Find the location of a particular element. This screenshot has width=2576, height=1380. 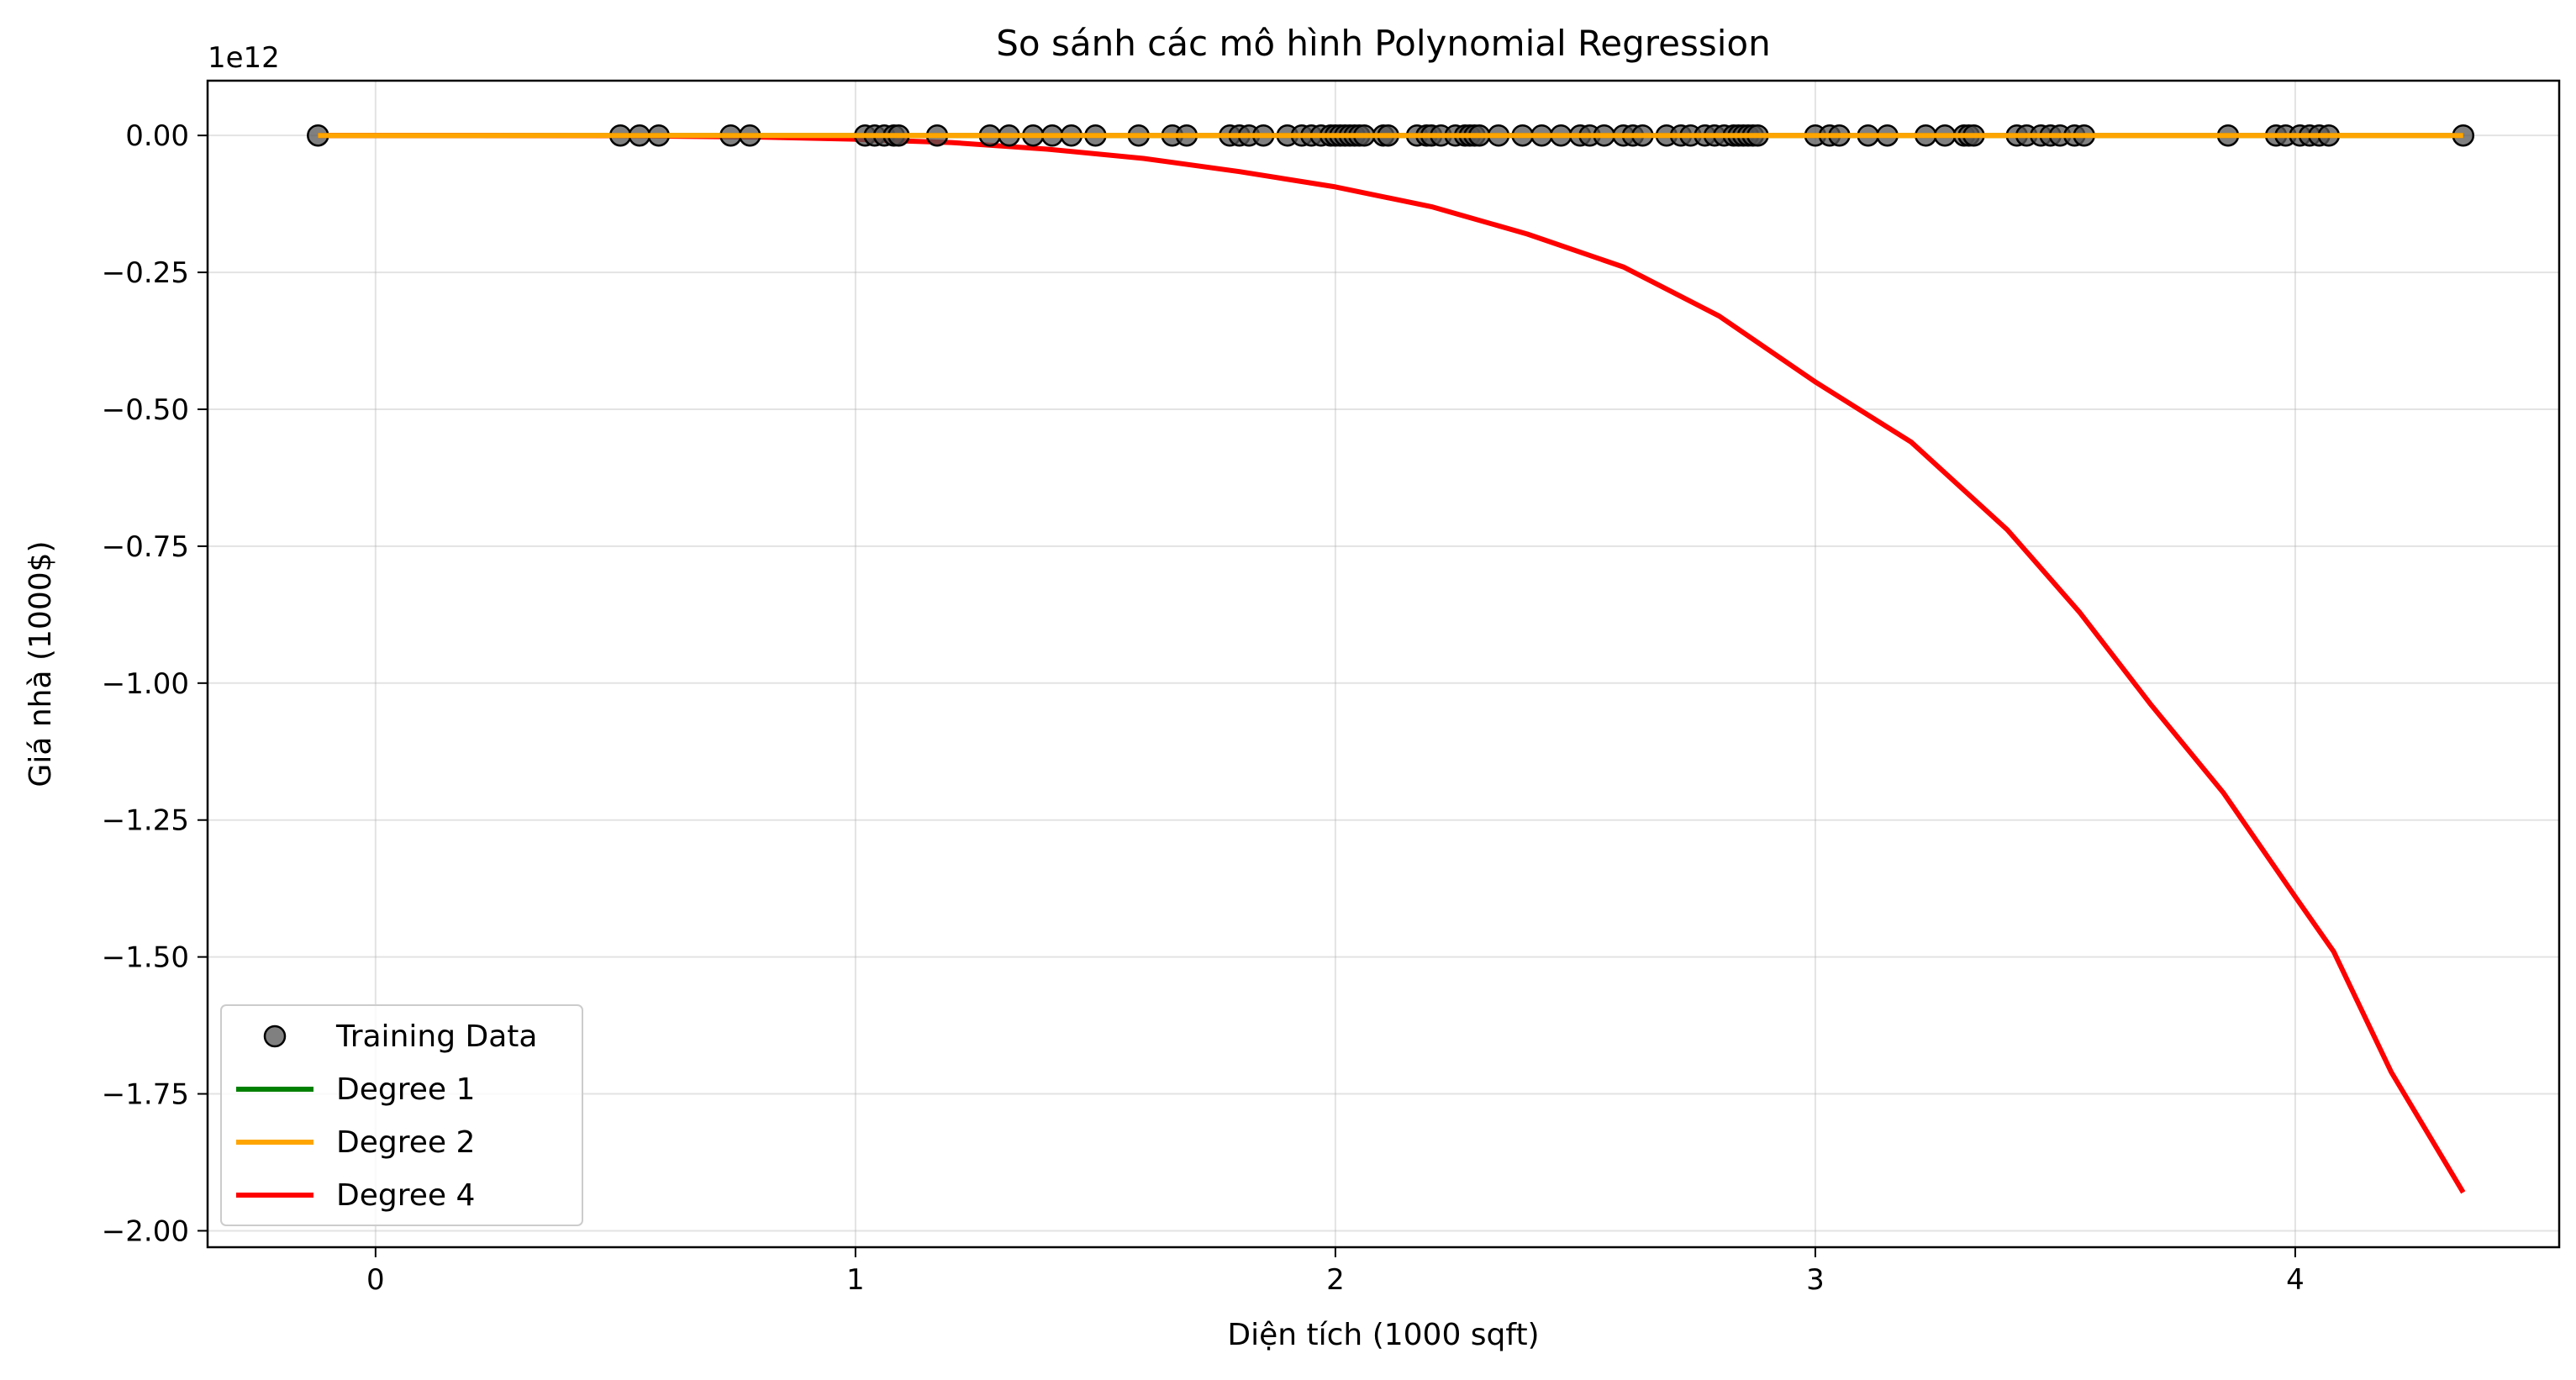

legend-box is located at coordinates (401, 1115).